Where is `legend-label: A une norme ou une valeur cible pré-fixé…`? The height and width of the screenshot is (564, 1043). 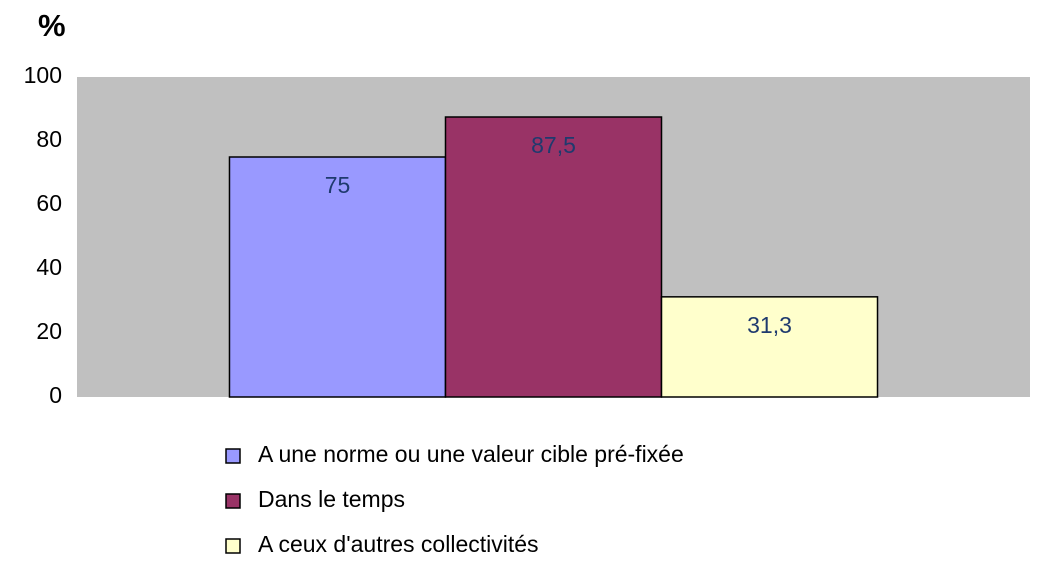 legend-label: A une norme ou une valeur cible pré-fixé… is located at coordinates (471, 454).